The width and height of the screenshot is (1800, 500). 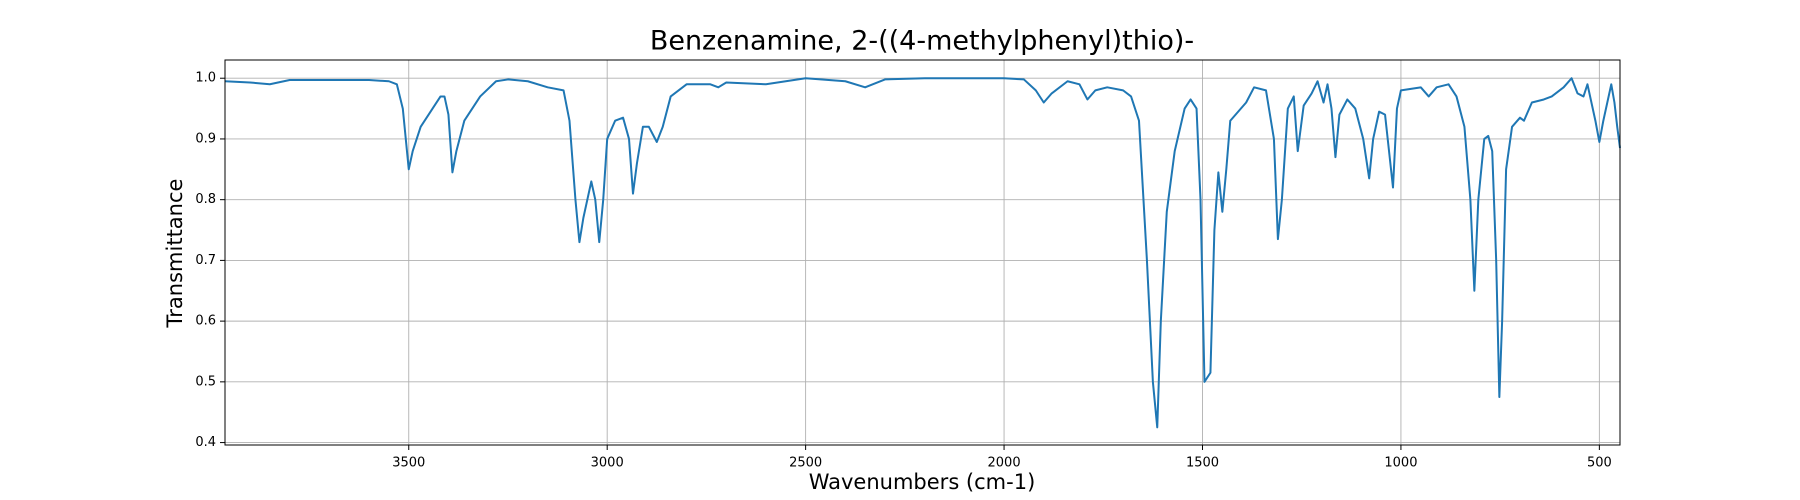 What do you see at coordinates (205, 78) in the screenshot?
I see `y-tick-label: 1.0` at bounding box center [205, 78].